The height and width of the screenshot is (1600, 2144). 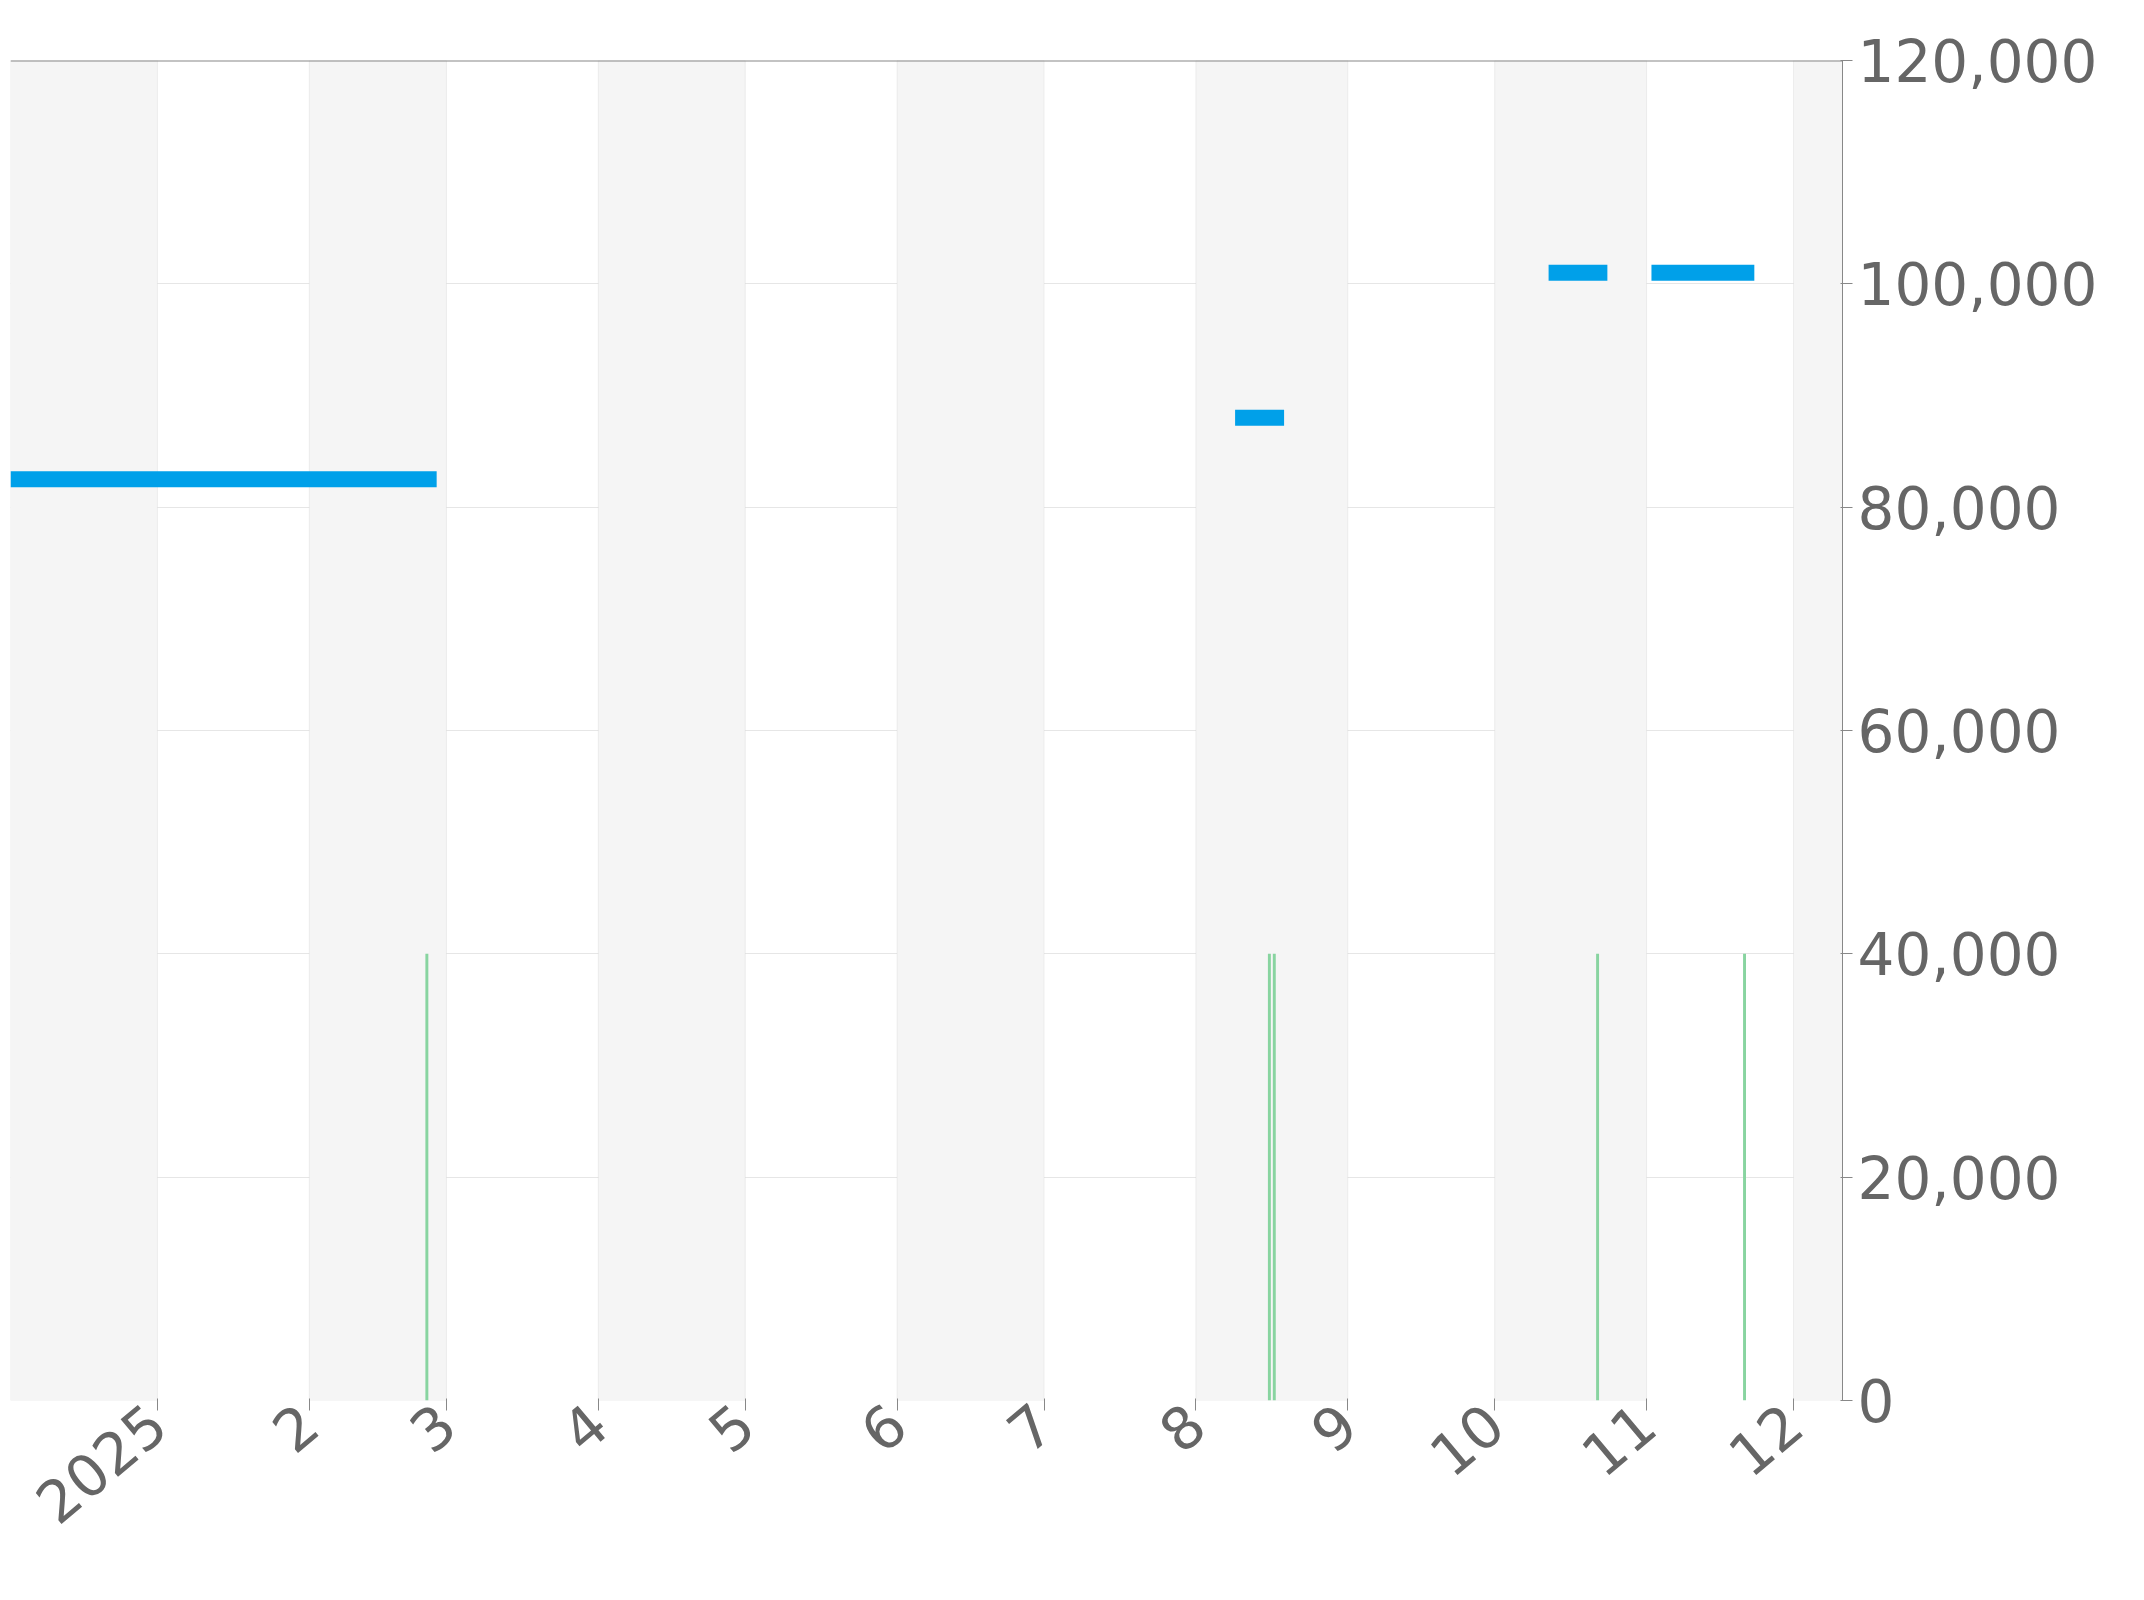 I want to click on y-tick-label: 0, so click(x=1876, y=1402).